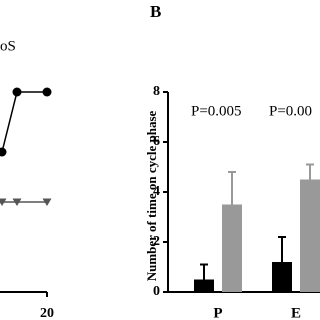  Describe the element at coordinates (296, 312) in the screenshot. I see `x-tick-label: E` at that location.